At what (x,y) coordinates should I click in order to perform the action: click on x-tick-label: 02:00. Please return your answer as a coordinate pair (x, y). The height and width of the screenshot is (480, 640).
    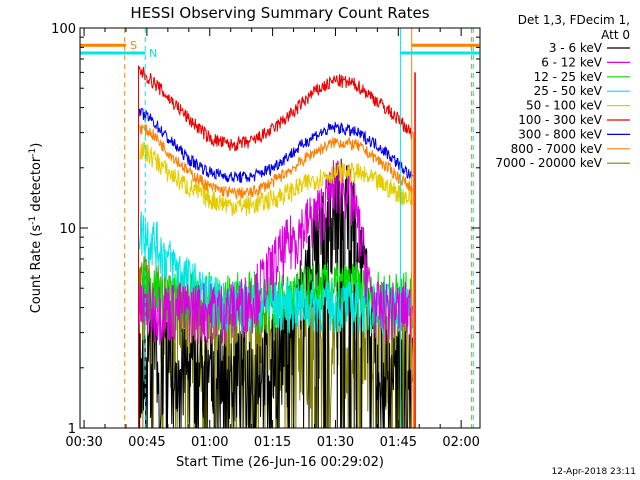
    Looking at the image, I should click on (460, 442).